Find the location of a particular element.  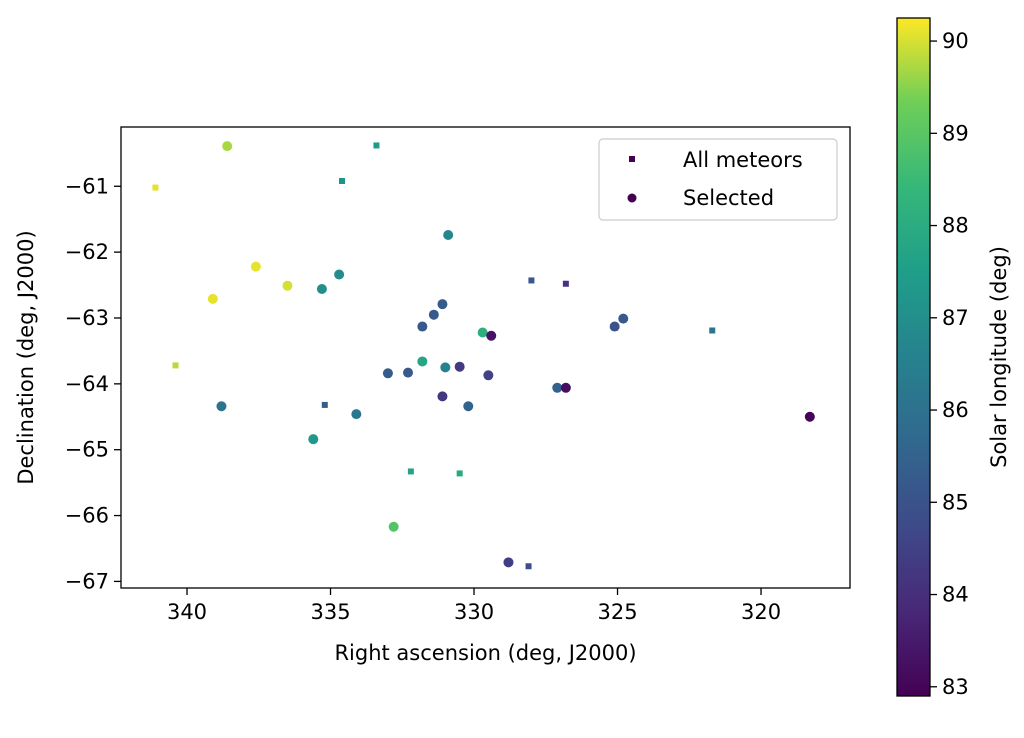

colorbar: 83 84 85 86 87 88 89 90 Solar longitude (deg) is located at coordinates (953, 358).